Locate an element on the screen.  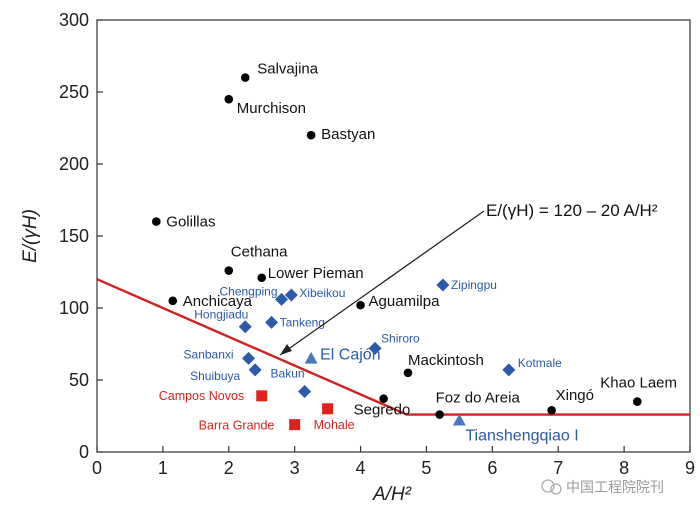
point-salvajina is located at coordinates (245, 77).